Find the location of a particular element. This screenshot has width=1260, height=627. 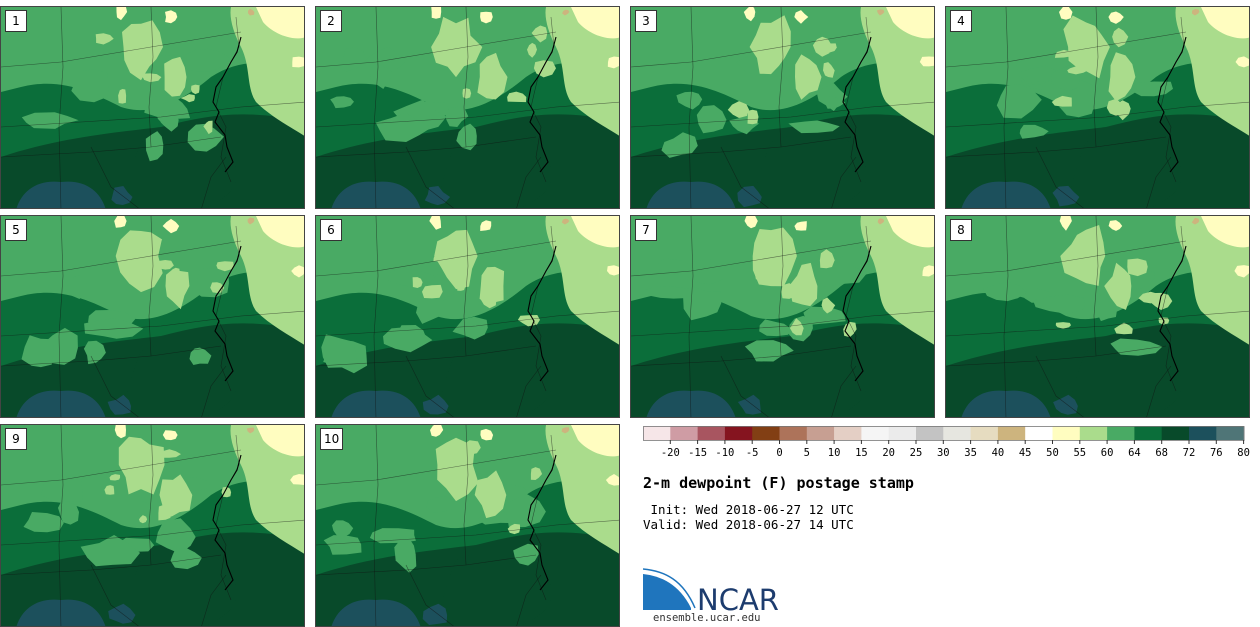

colorbar-tick-label: 5 is located at coordinates (807, 453).